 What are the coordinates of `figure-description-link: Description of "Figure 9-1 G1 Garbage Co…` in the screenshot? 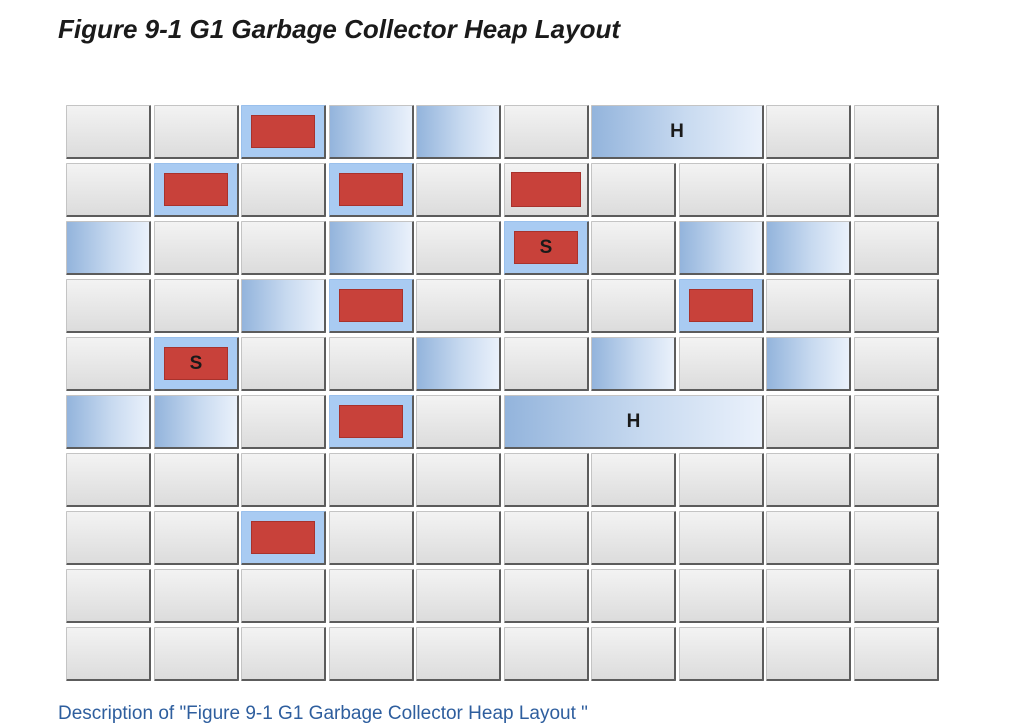 It's located at (323, 713).